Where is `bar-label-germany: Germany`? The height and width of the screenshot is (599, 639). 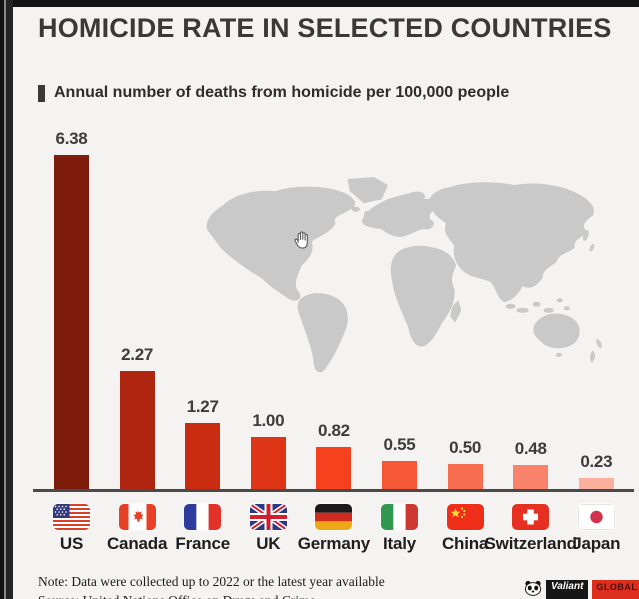
bar-label-germany: Germany is located at coordinates (334, 543).